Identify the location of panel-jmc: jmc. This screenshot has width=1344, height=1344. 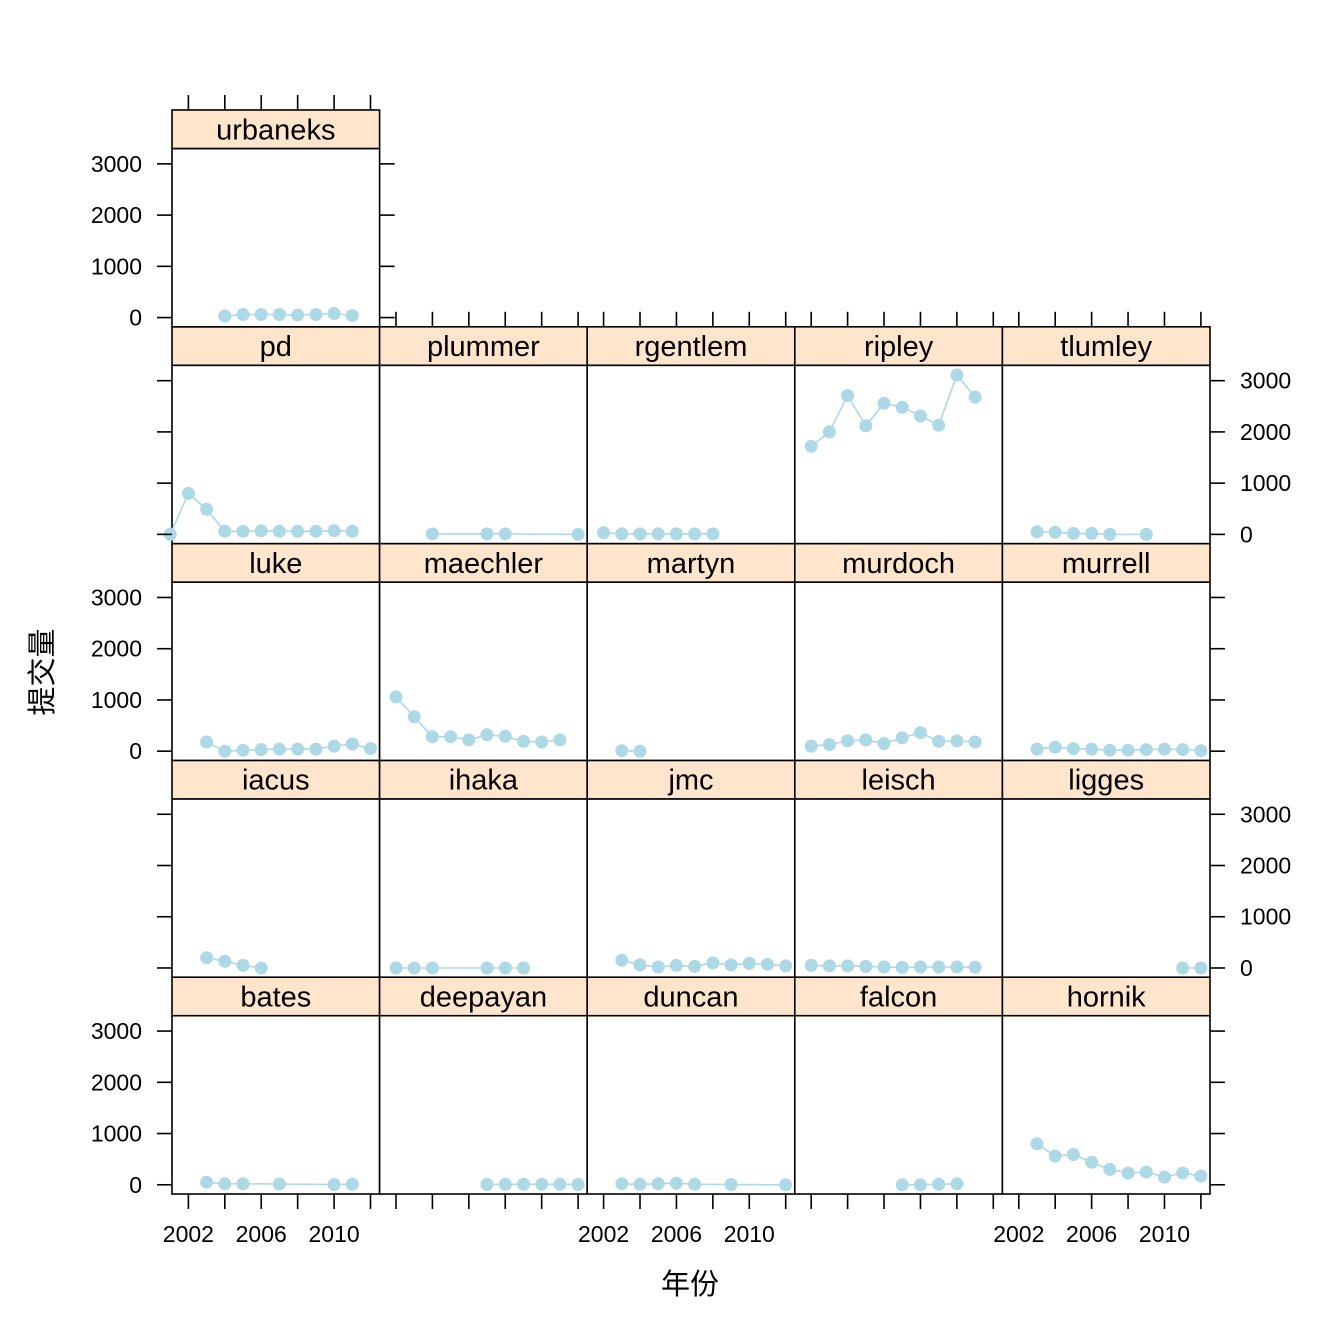
(691, 869).